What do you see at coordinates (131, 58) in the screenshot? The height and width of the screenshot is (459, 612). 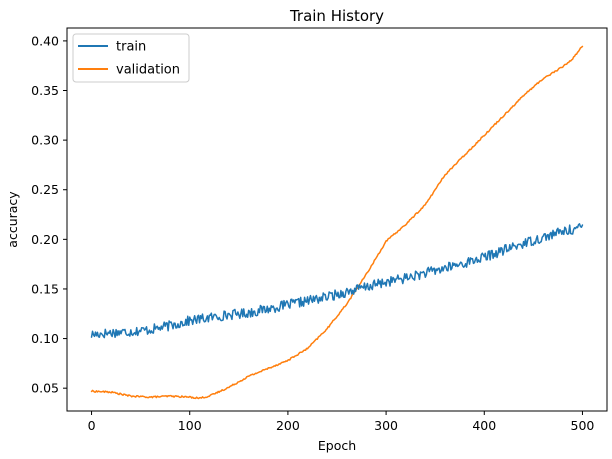 I see `legend: train validation` at bounding box center [131, 58].